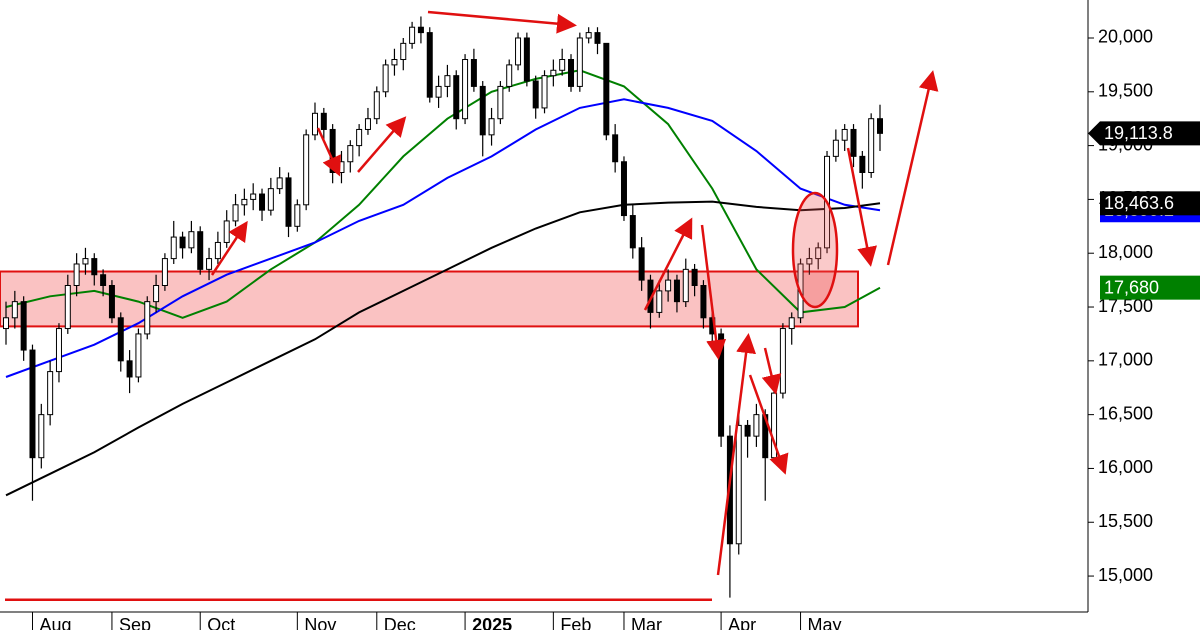  I want to click on y-tick-label: 18,000, so click(1125, 252).